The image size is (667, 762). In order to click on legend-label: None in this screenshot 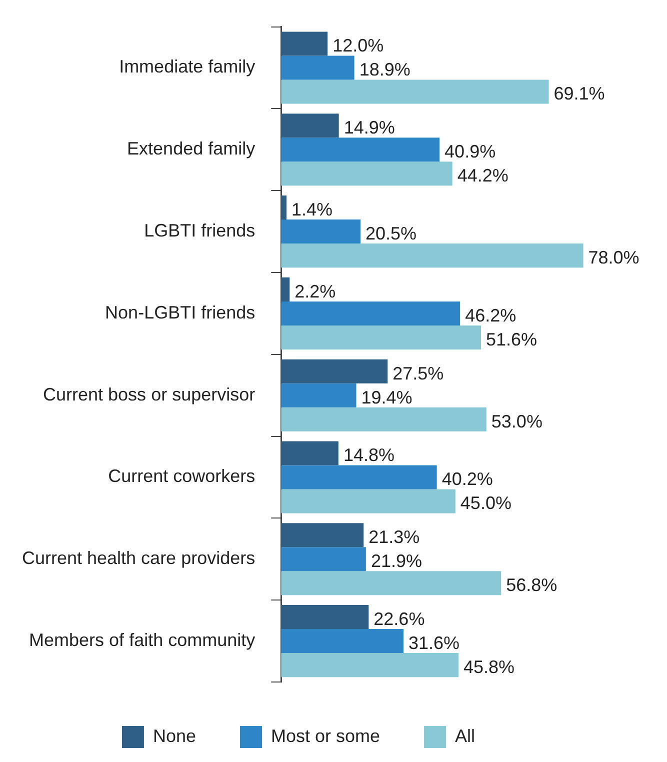, I will do `click(174, 736)`.